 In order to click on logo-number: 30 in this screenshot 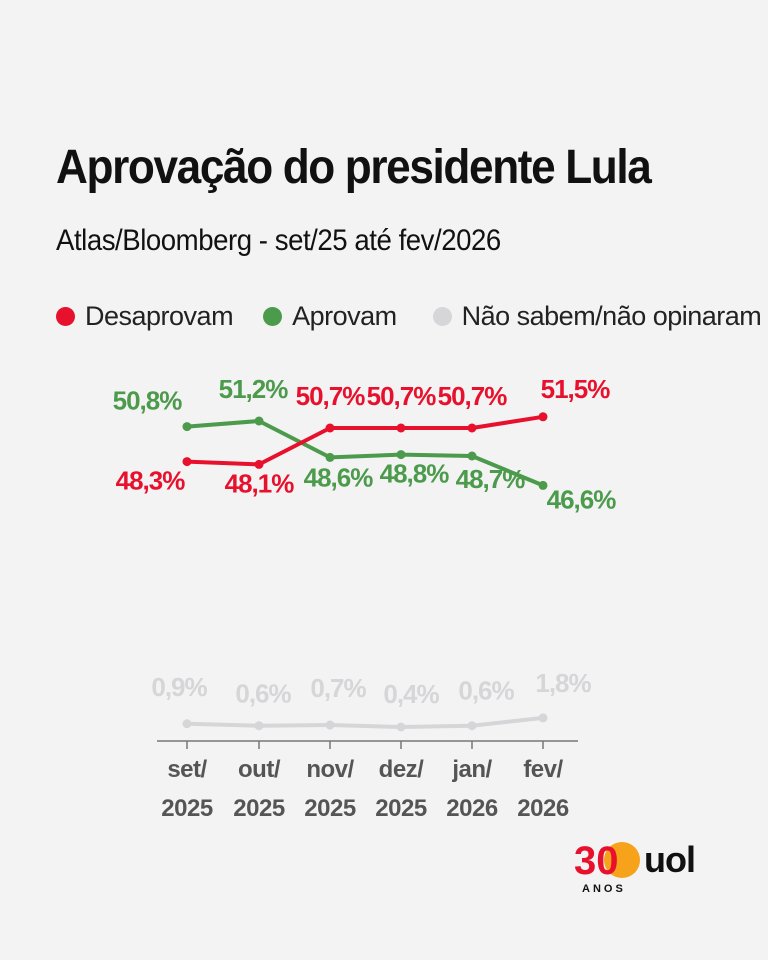, I will do `click(596, 861)`.